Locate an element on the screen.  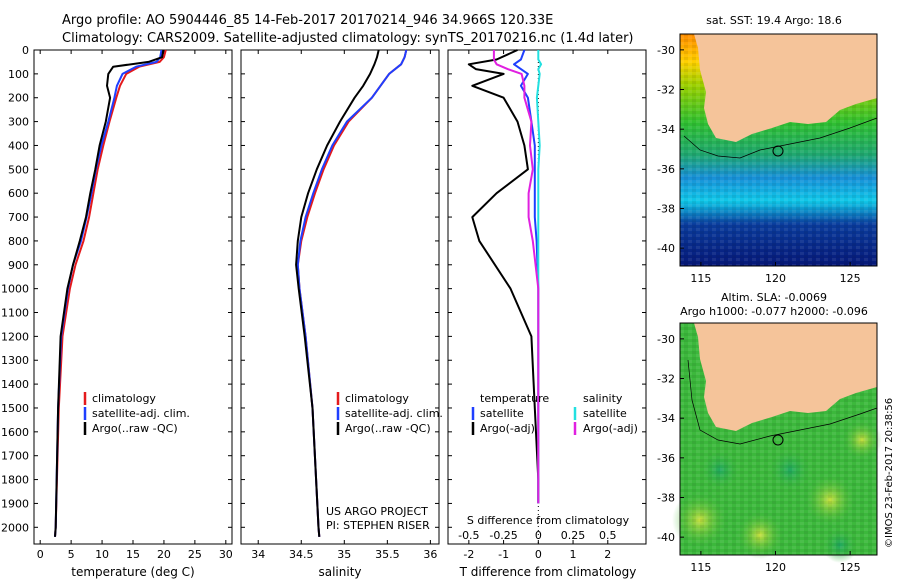
depth-tick-label: 600 is located at coordinates (18, 193).